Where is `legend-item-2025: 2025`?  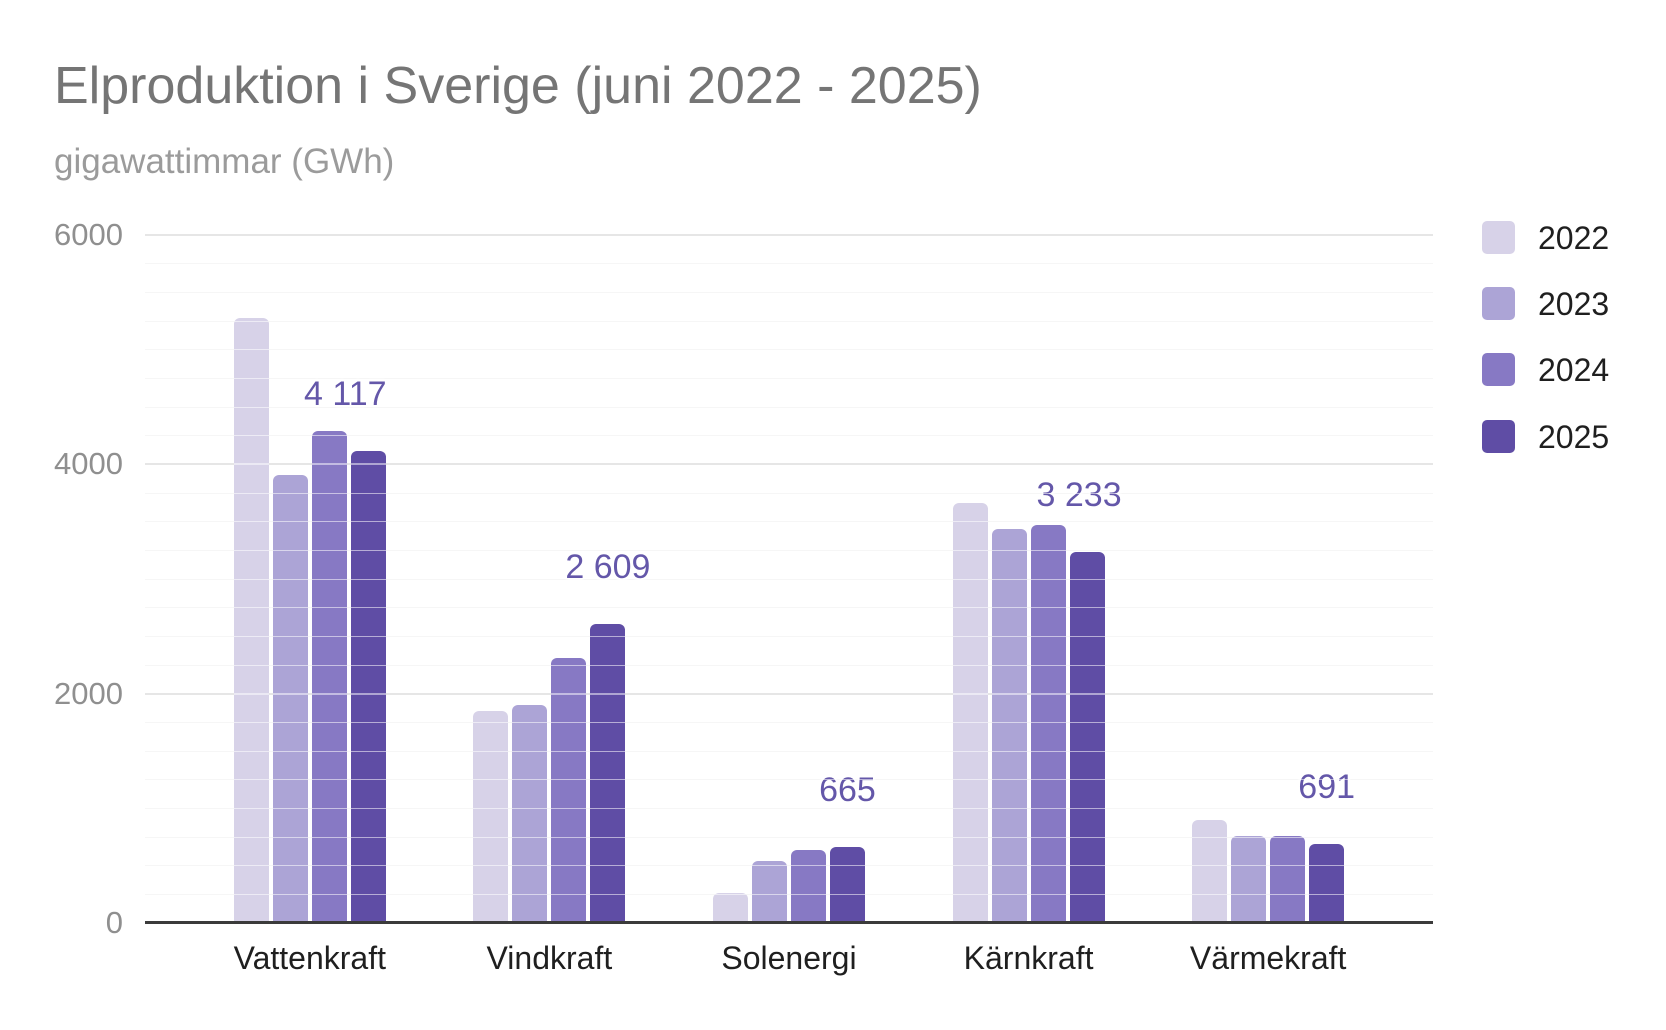
legend-item-2025: 2025 is located at coordinates (1545, 436).